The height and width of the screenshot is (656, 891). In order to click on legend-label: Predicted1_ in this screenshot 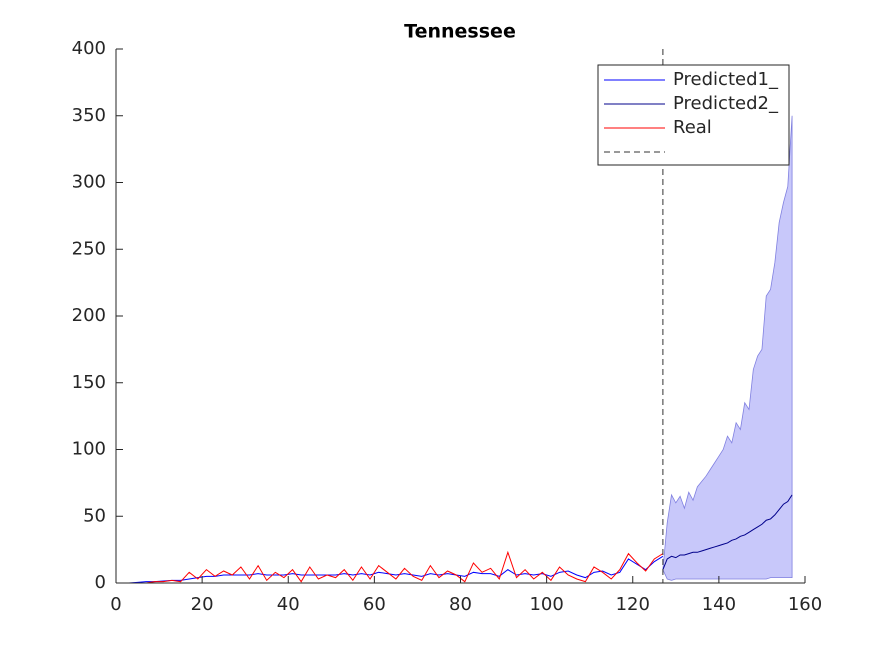, I will do `click(726, 79)`.